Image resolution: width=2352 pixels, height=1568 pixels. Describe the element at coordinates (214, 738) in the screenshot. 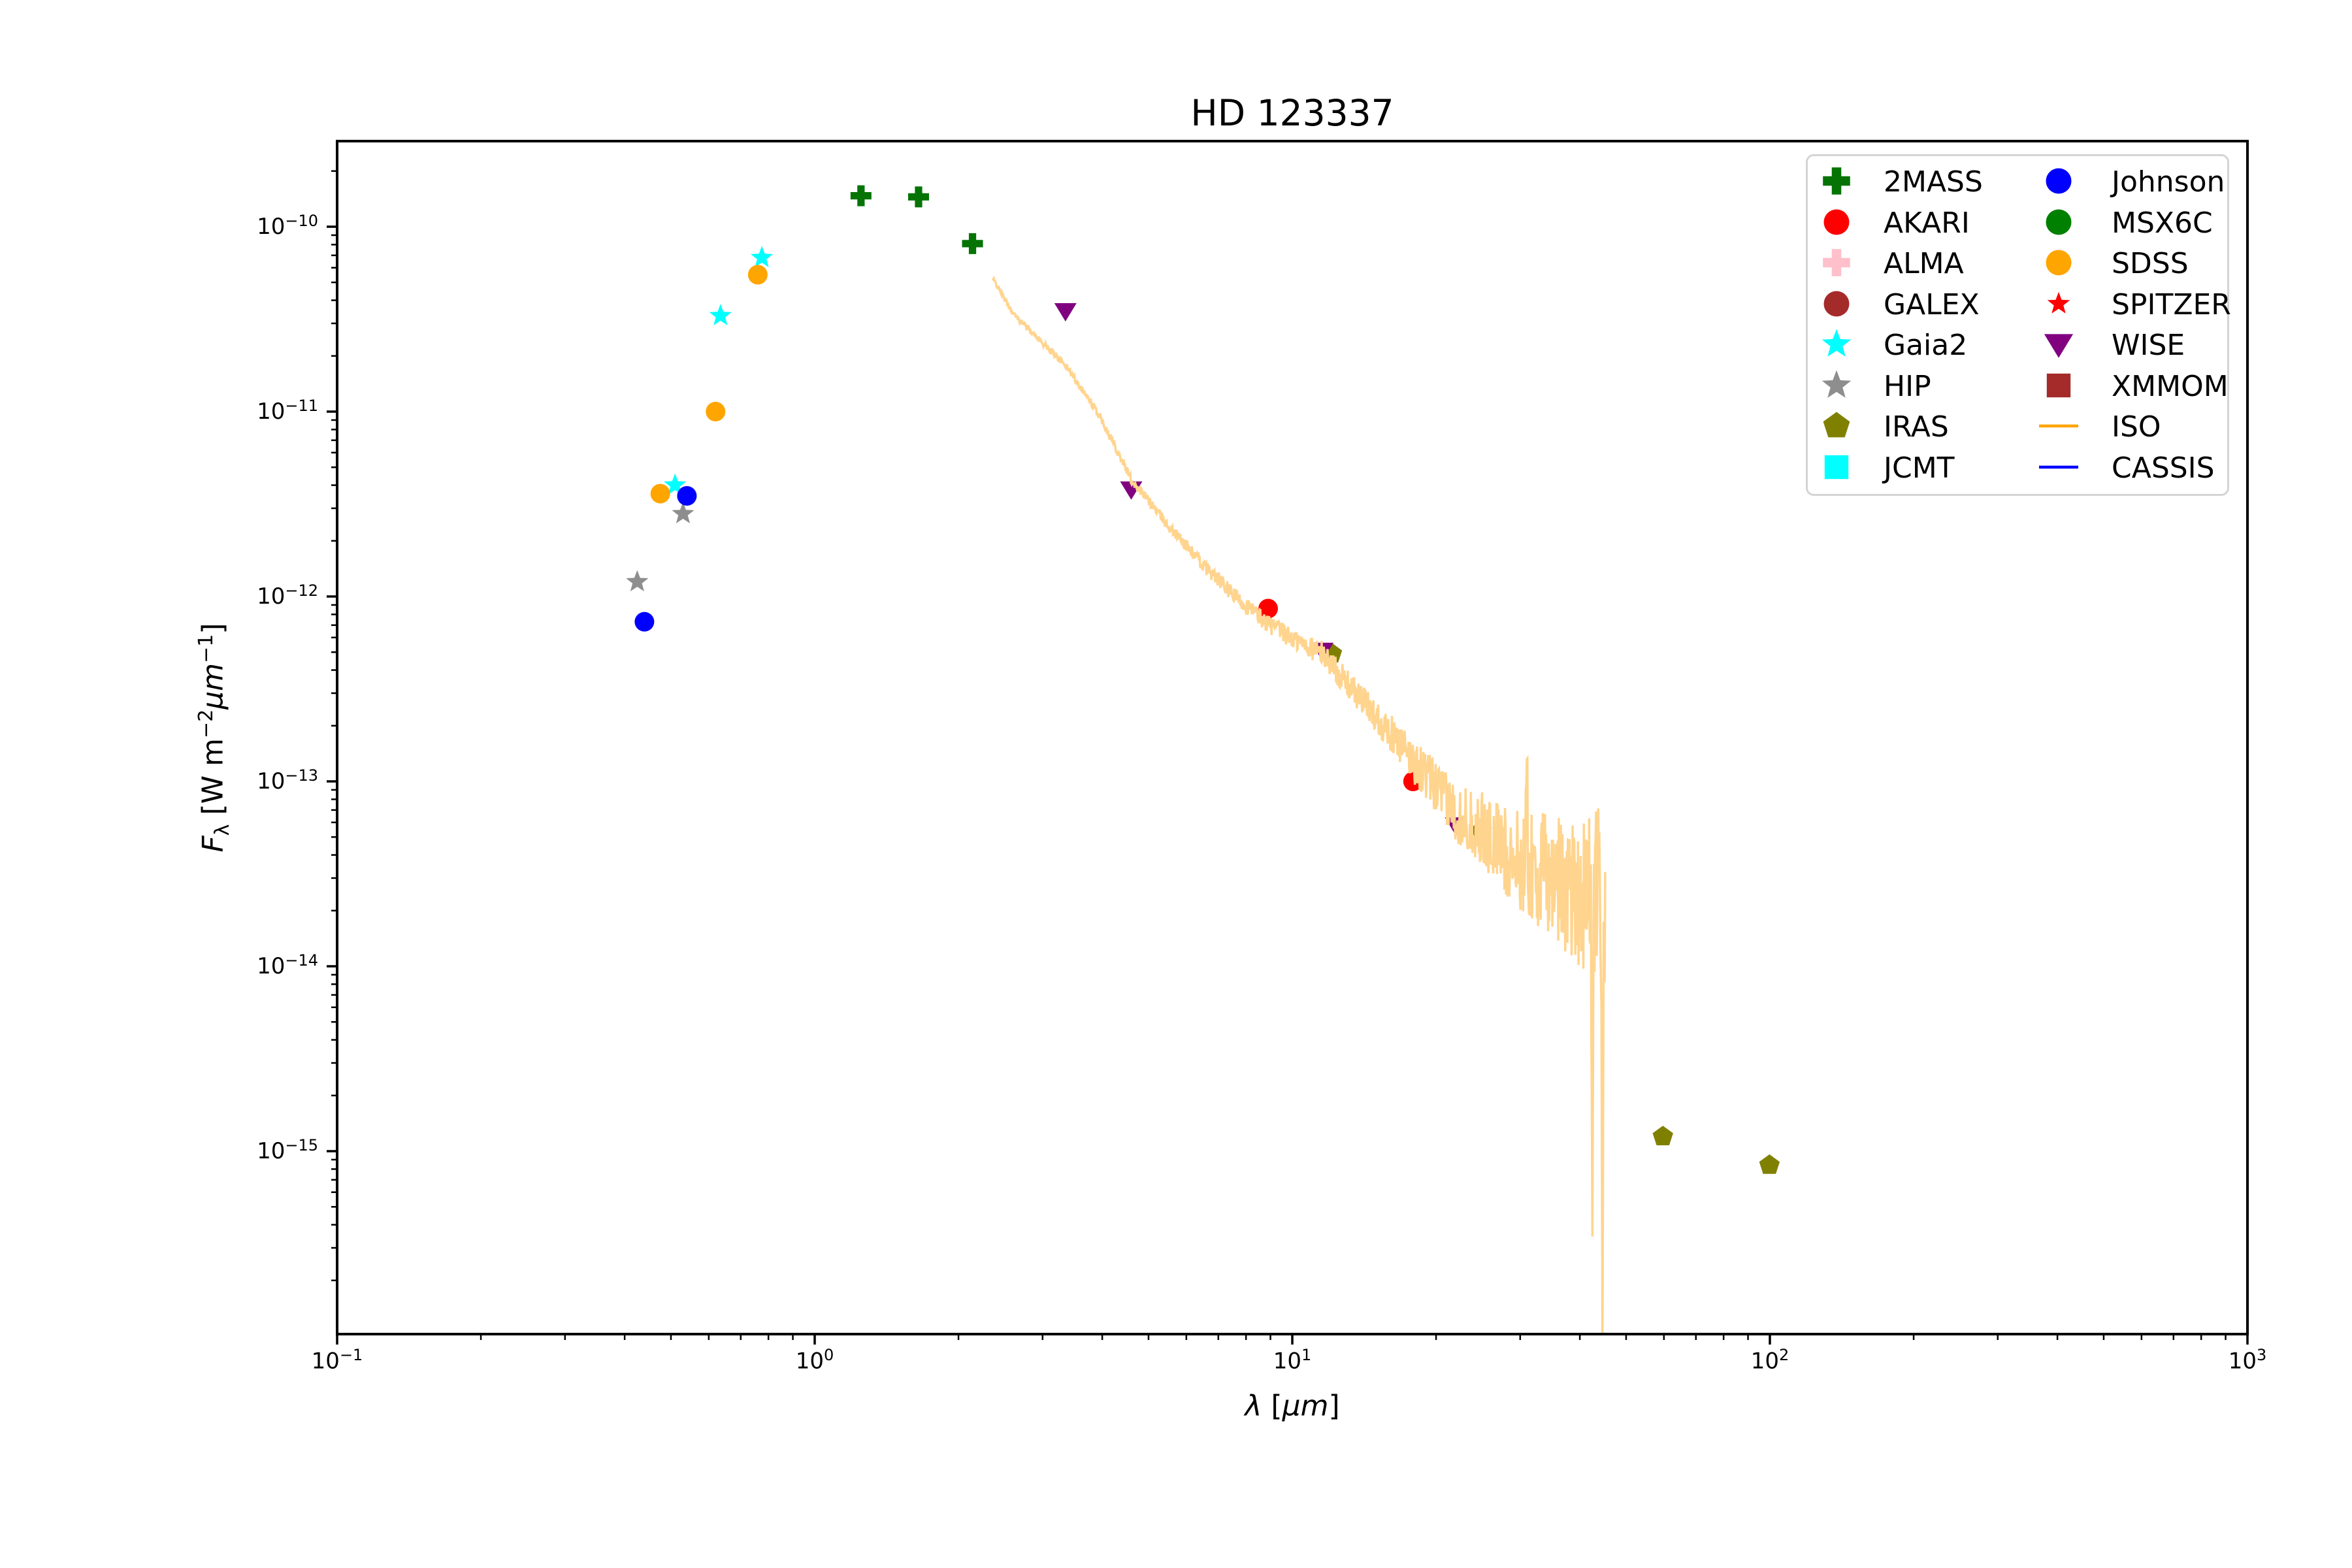

I see `y-axis-label: Fλ [W m−2μm−1]` at that location.